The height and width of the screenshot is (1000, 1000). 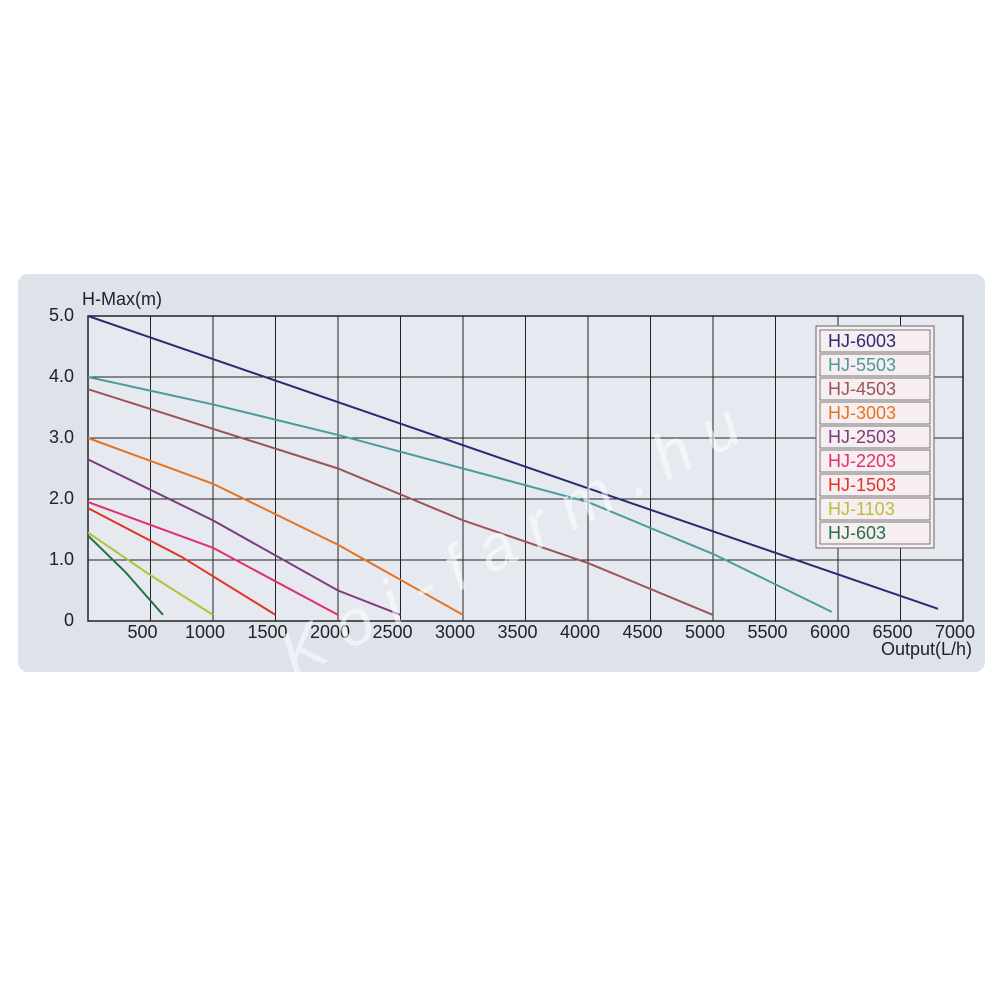 What do you see at coordinates (892, 632) in the screenshot?
I see `x-tick-label: 6500` at bounding box center [892, 632].